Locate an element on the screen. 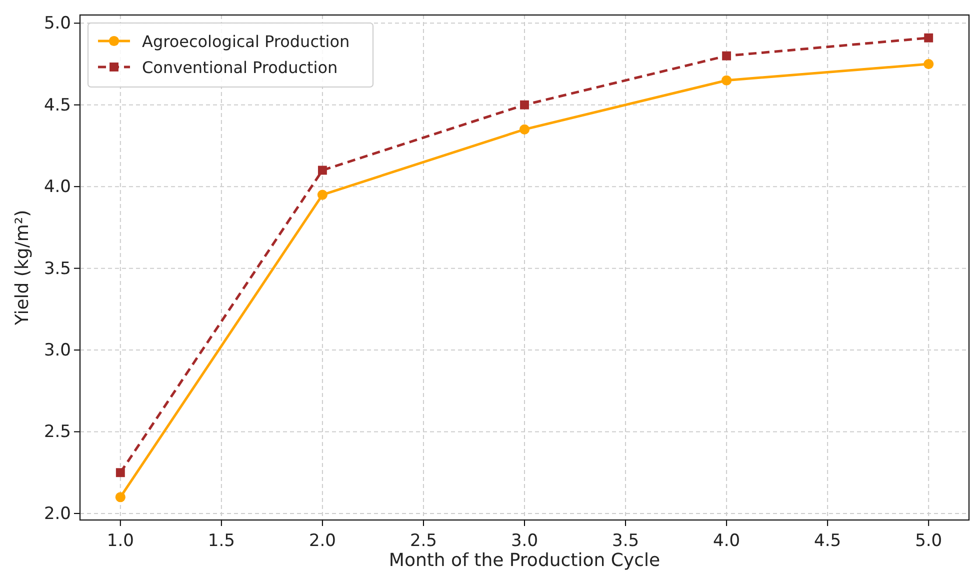  x-tick-label: 2.5 is located at coordinates (423, 541).